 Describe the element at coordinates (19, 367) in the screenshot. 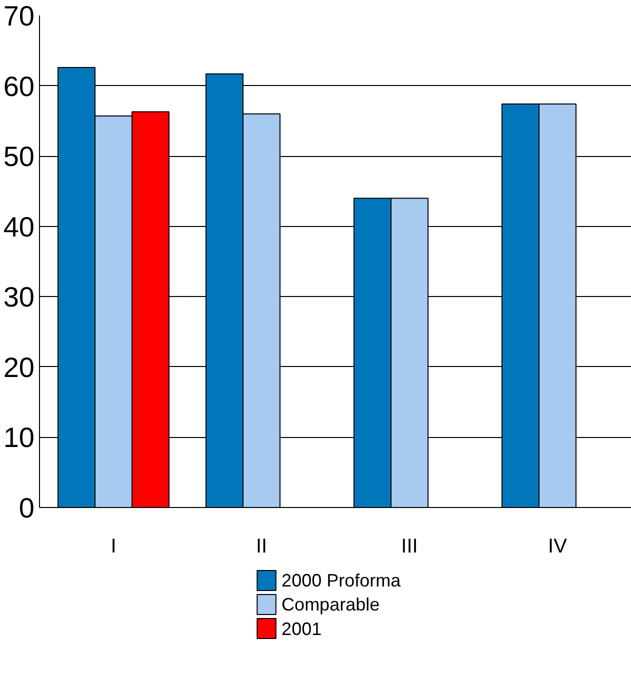

I see `y-tick-label: 20` at that location.